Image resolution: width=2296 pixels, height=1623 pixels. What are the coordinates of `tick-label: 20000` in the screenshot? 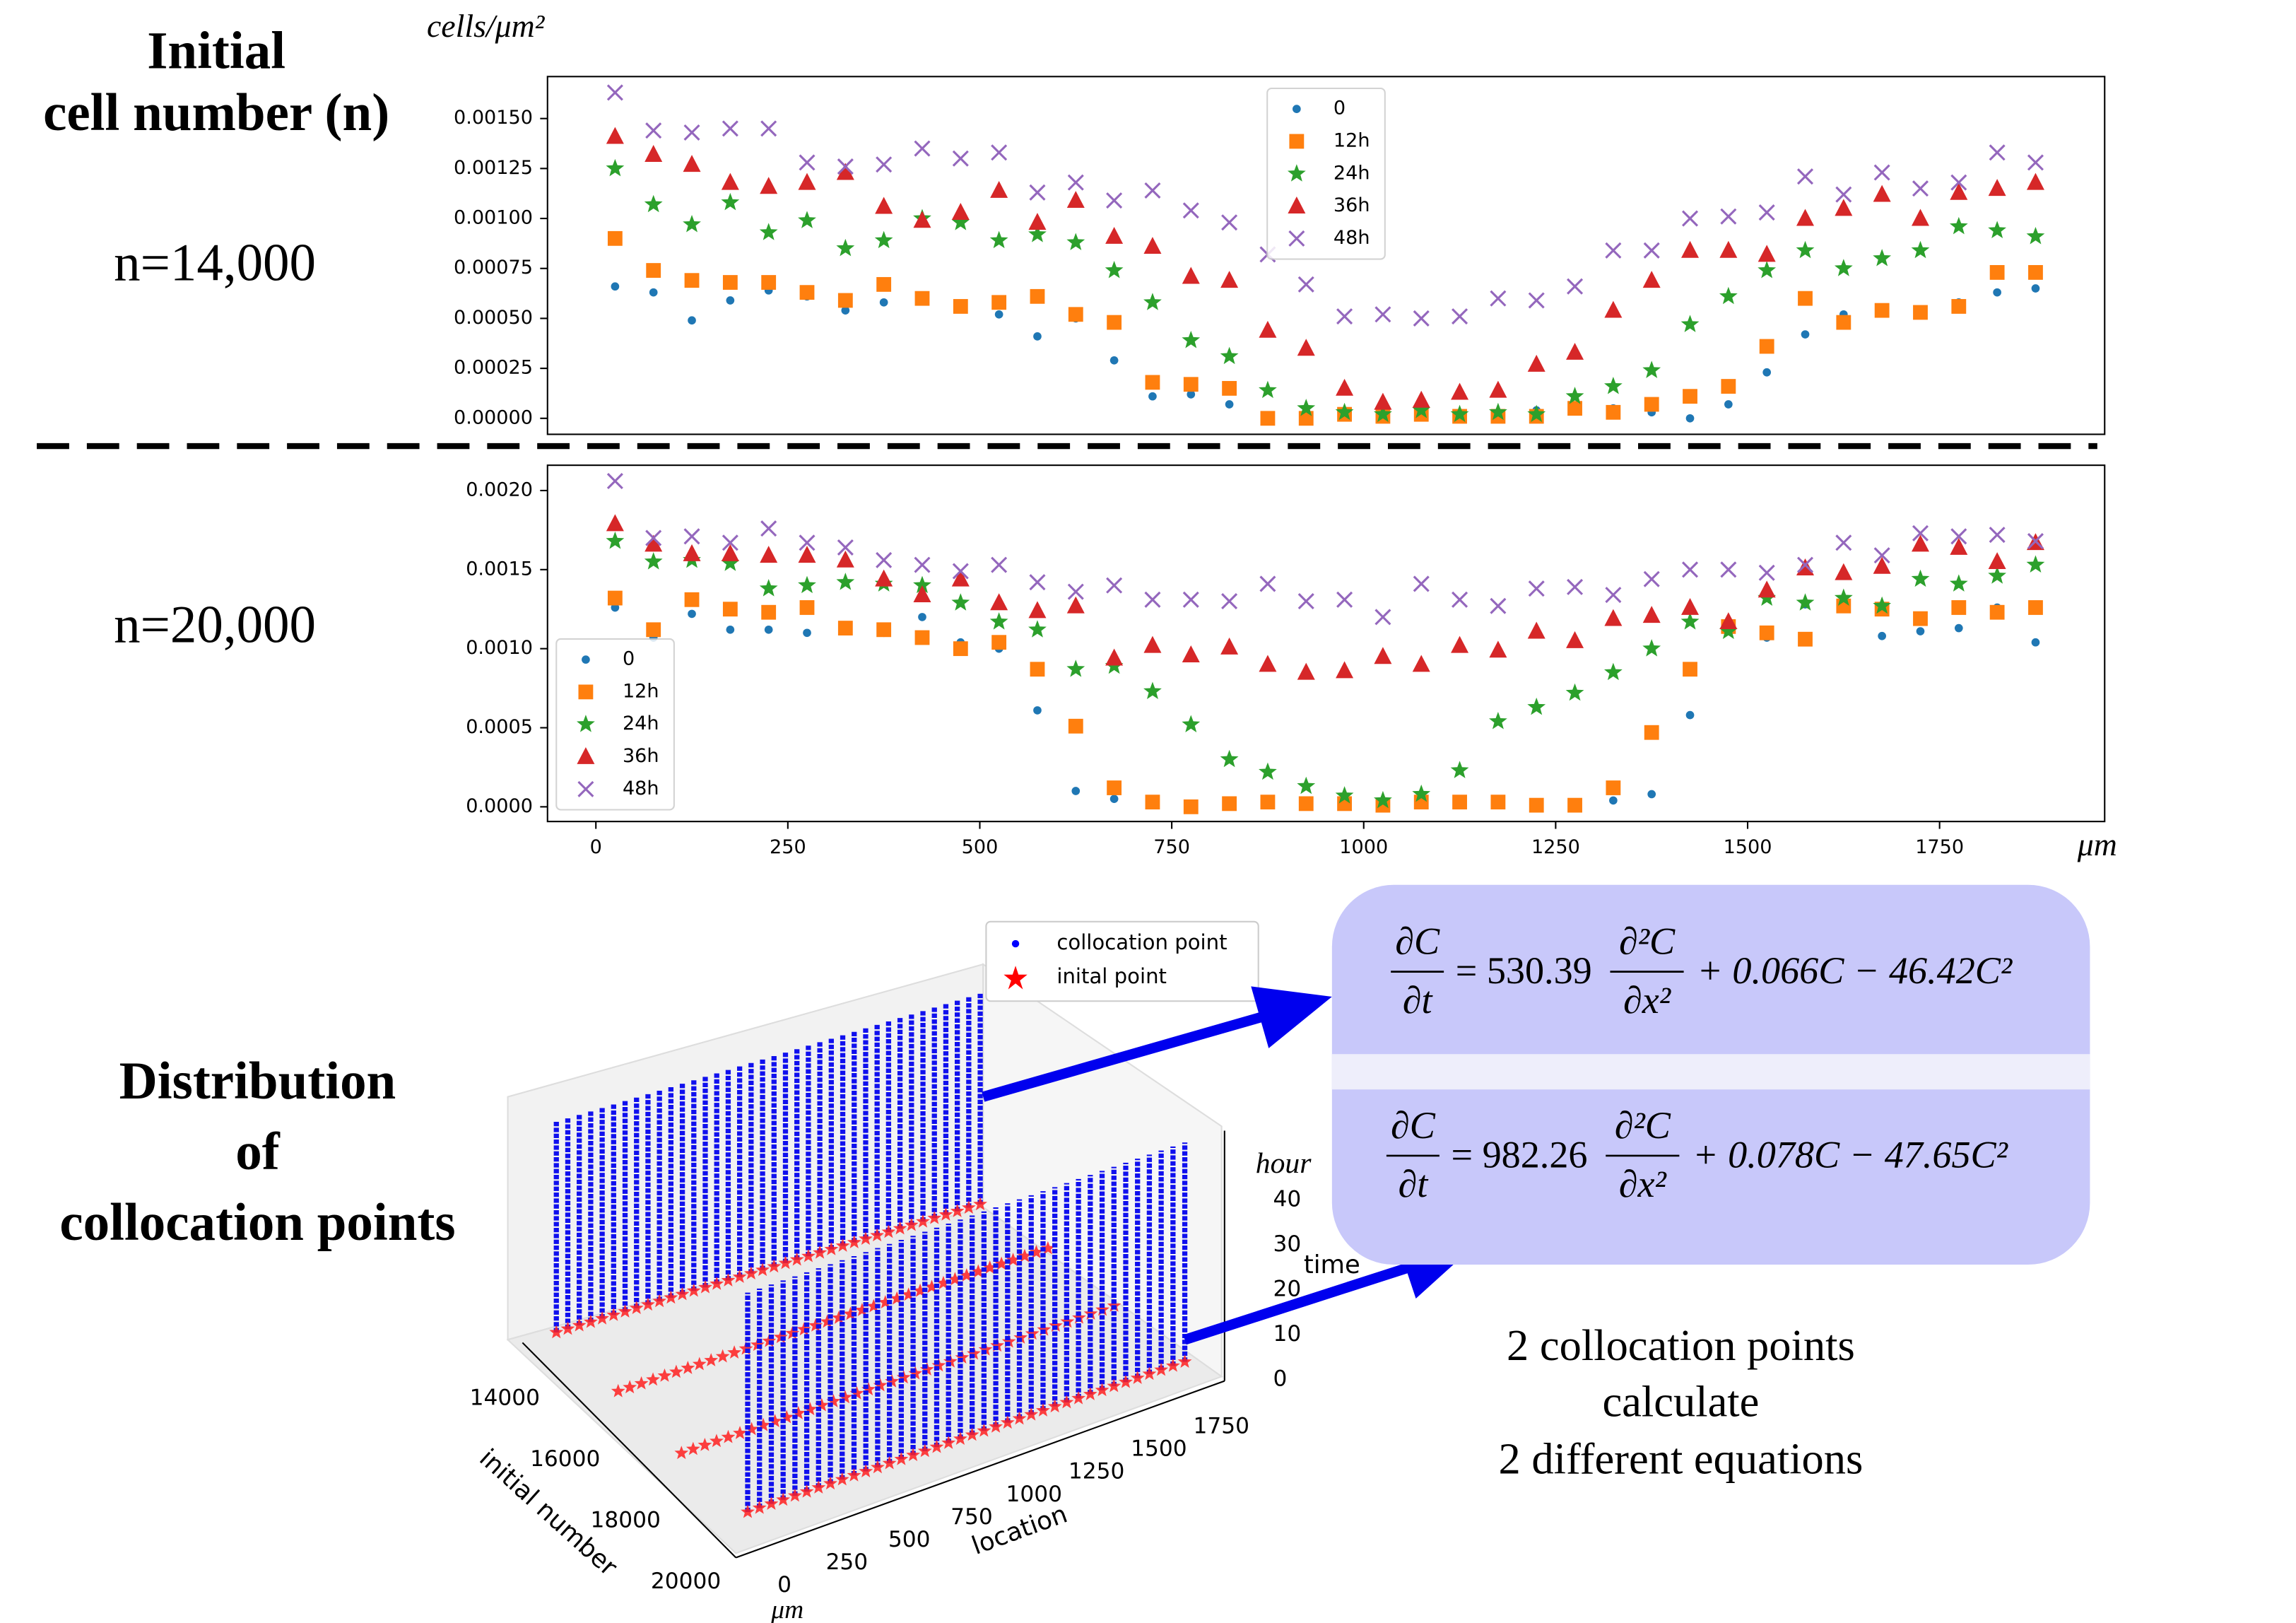 It's located at (686, 1581).